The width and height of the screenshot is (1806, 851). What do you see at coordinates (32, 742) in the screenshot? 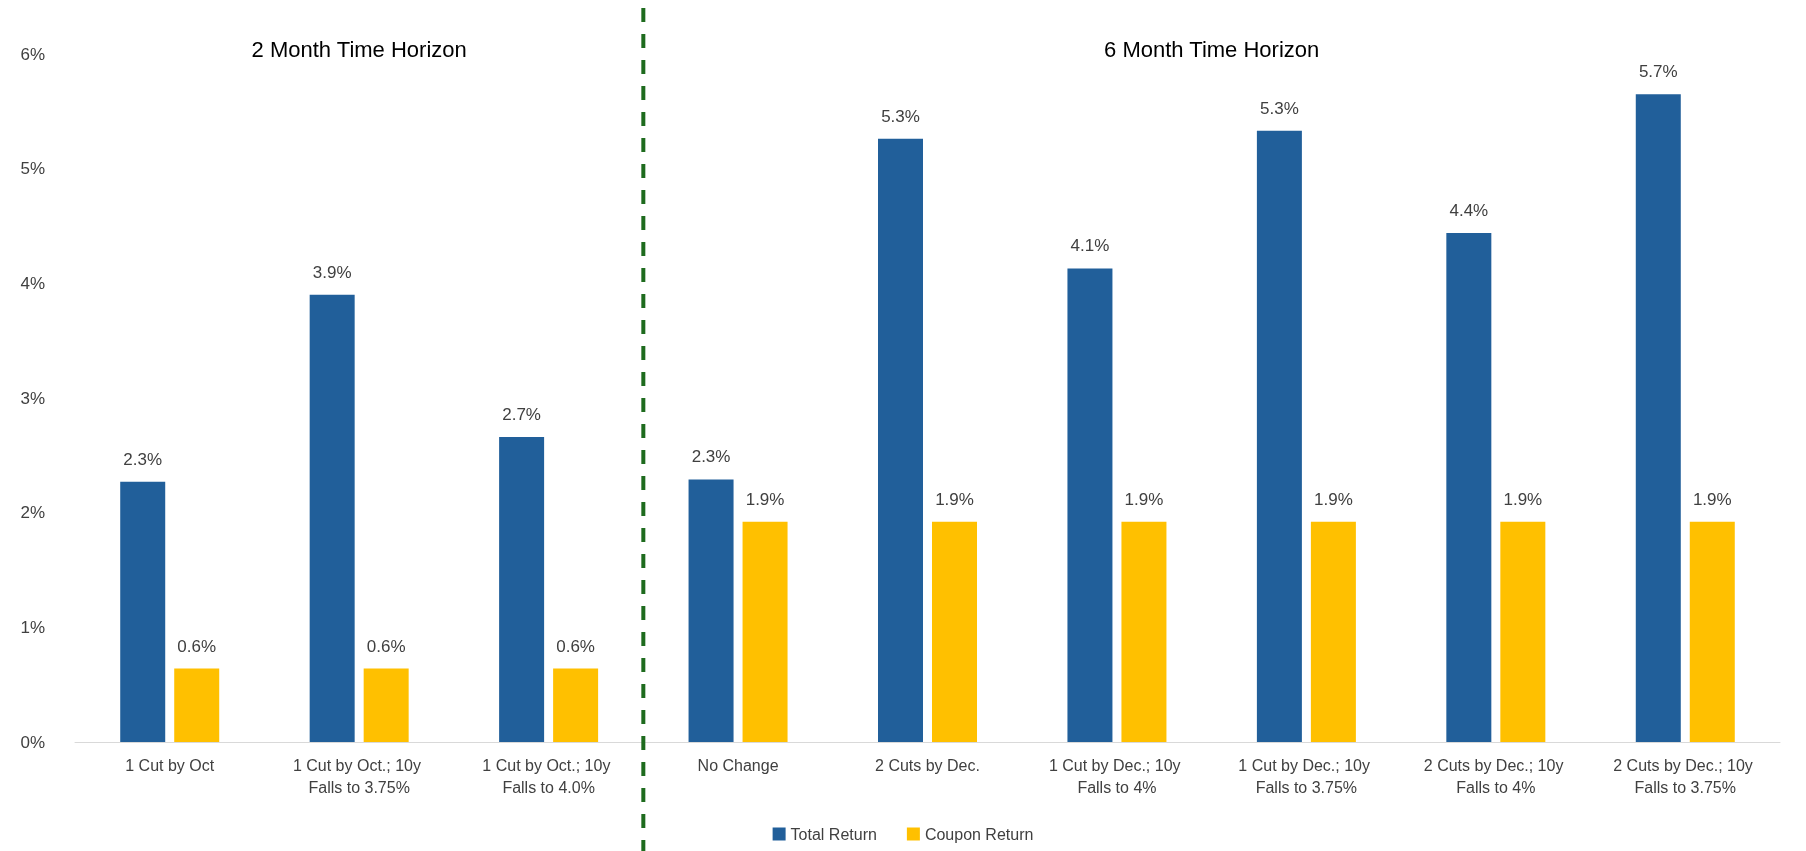
I see `y-tick-label: 0%` at bounding box center [32, 742].